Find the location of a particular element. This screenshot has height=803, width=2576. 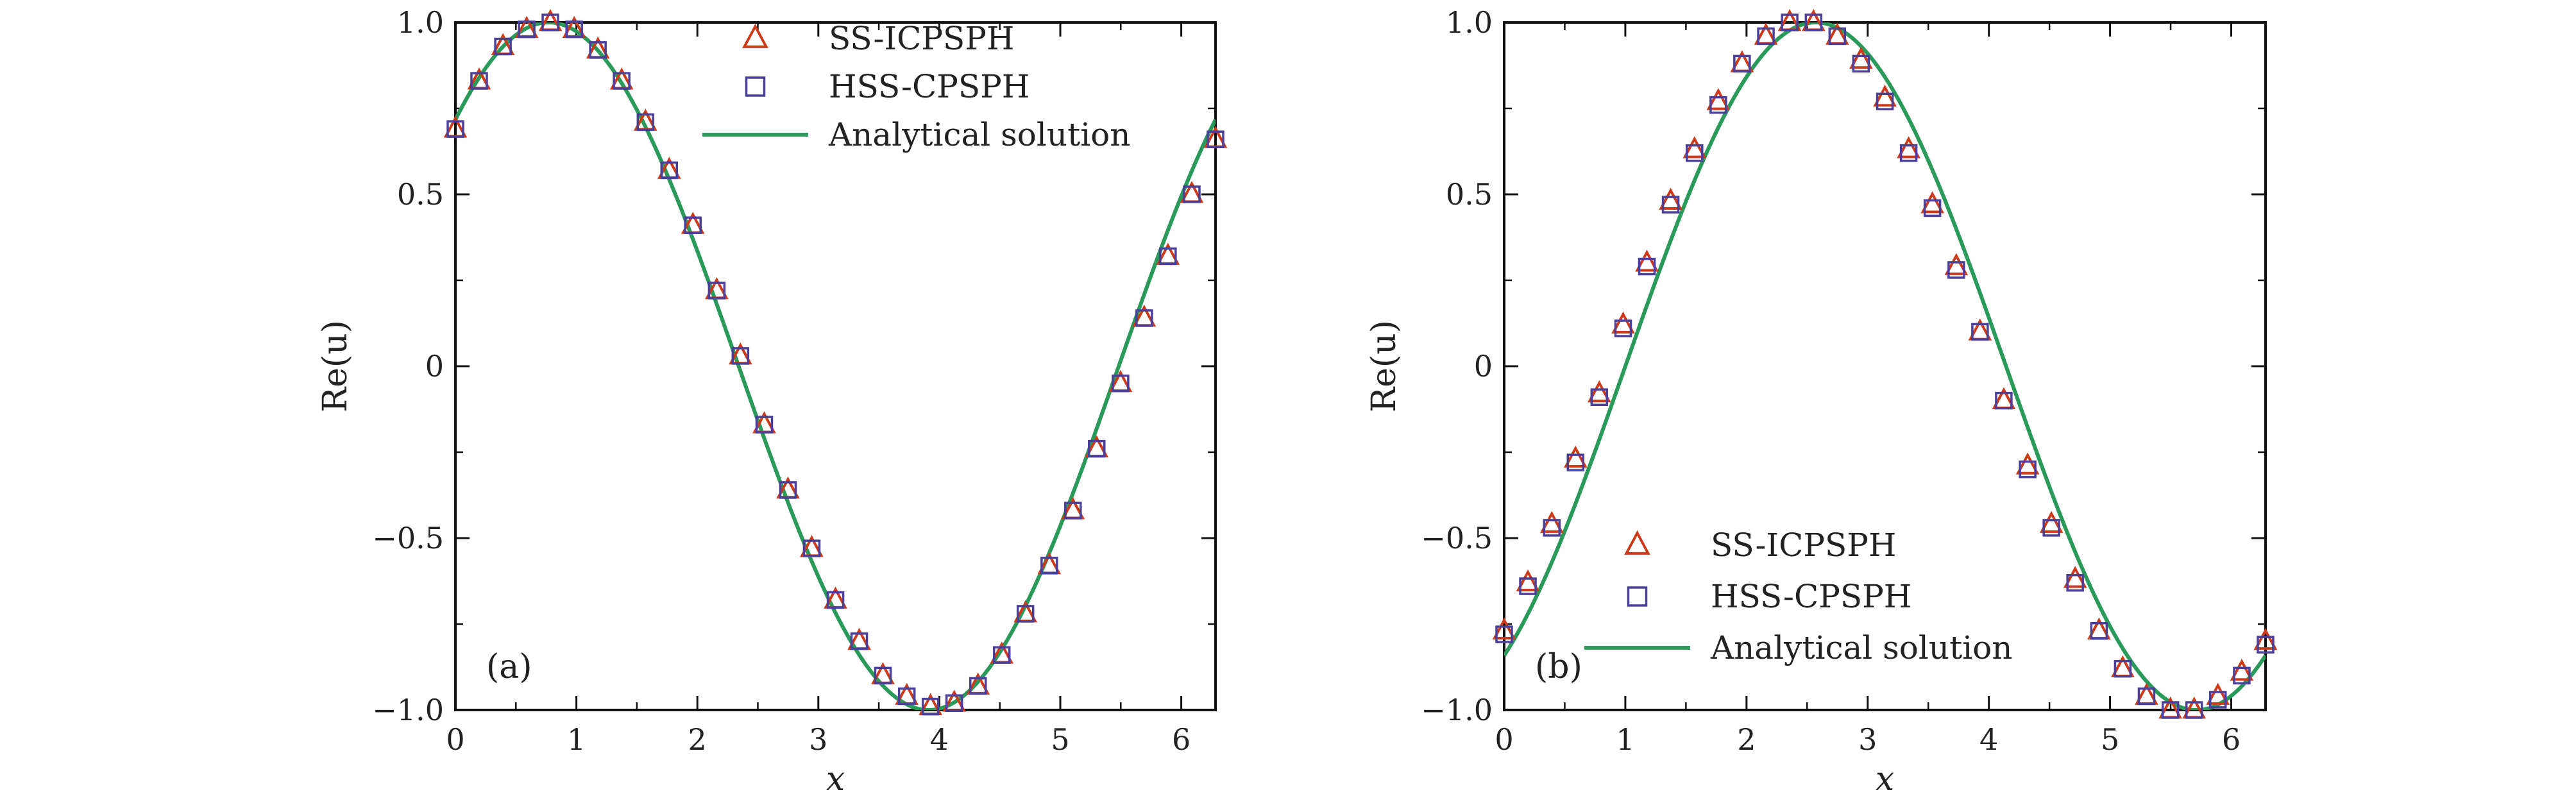

y-axis-title: Re(u) is located at coordinates (335, 366).